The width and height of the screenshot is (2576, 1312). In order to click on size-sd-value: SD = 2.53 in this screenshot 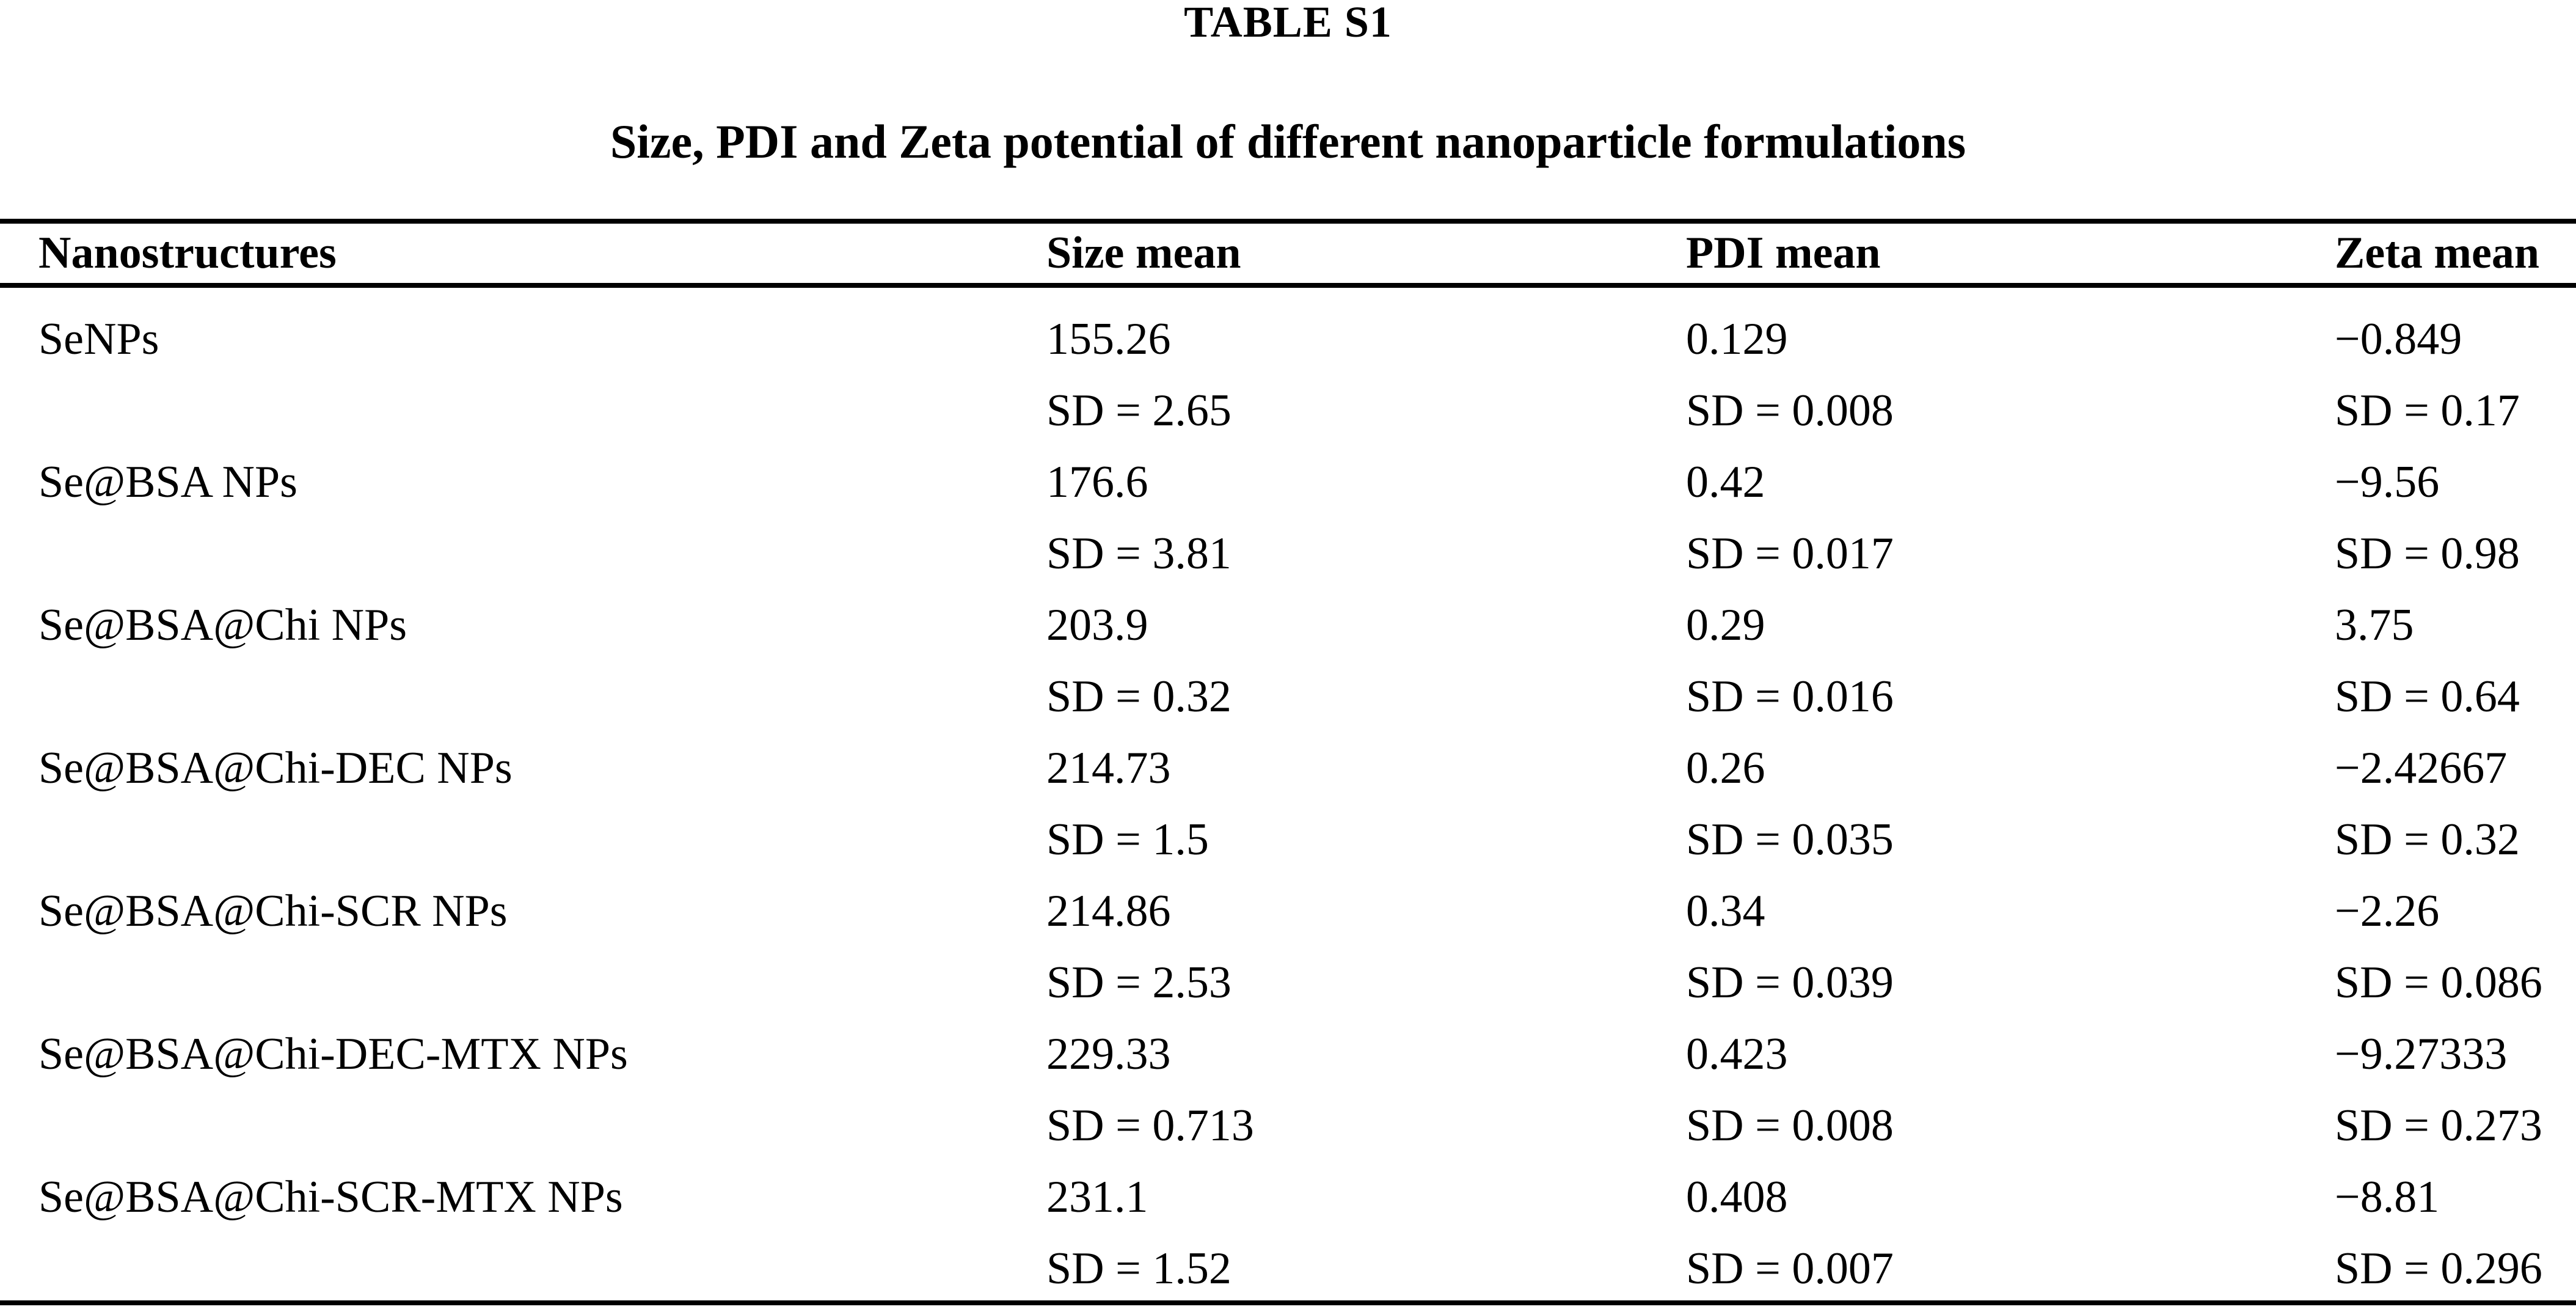, I will do `click(1138, 983)`.